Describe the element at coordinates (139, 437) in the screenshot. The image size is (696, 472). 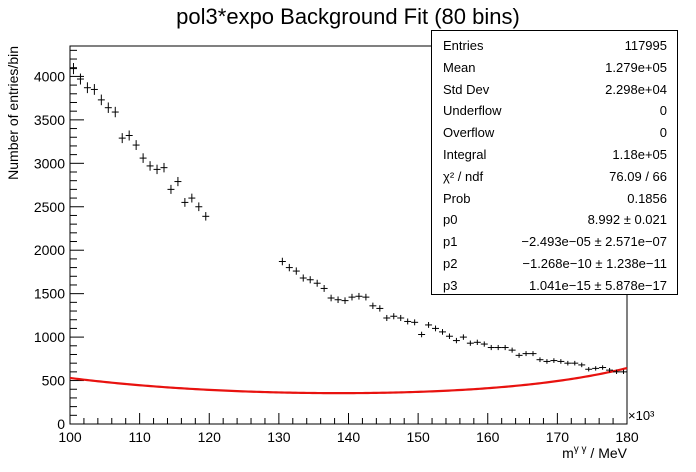
I see `x-tick-label: 110` at that location.